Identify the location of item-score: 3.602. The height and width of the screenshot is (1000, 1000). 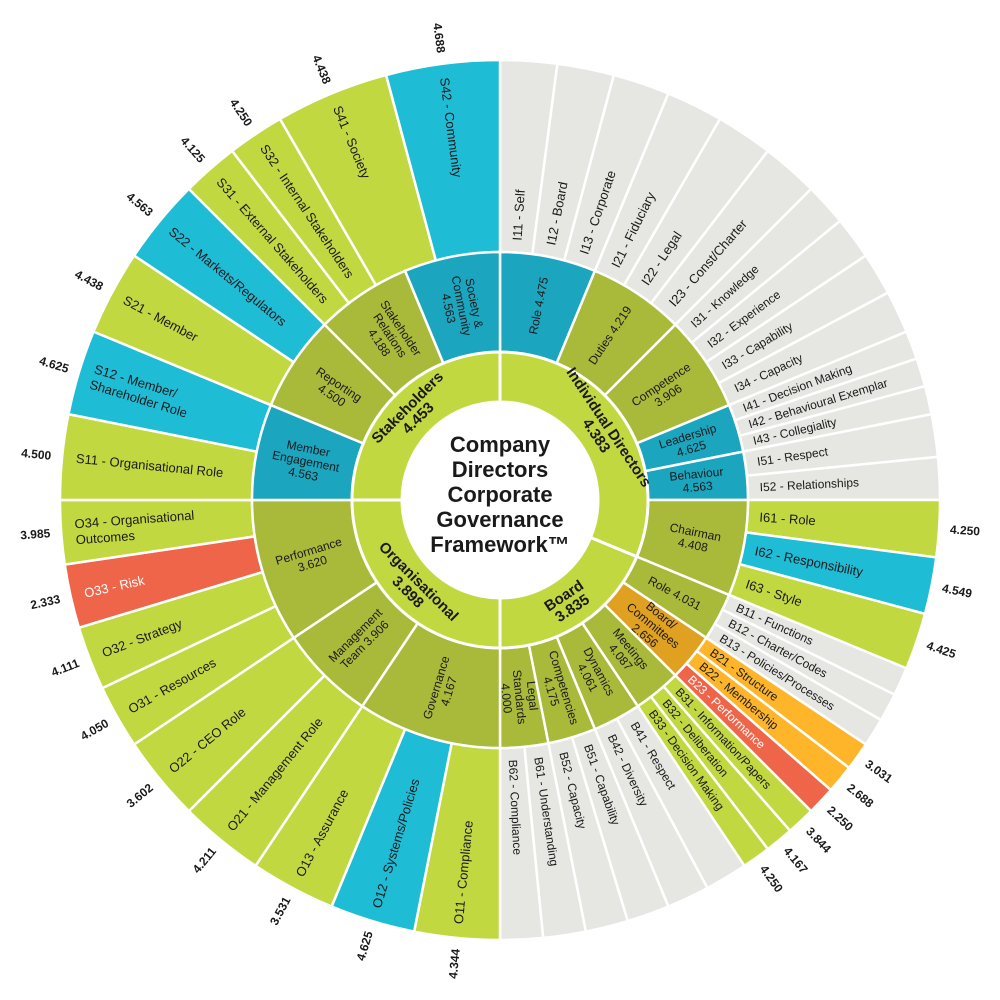
(140, 795).